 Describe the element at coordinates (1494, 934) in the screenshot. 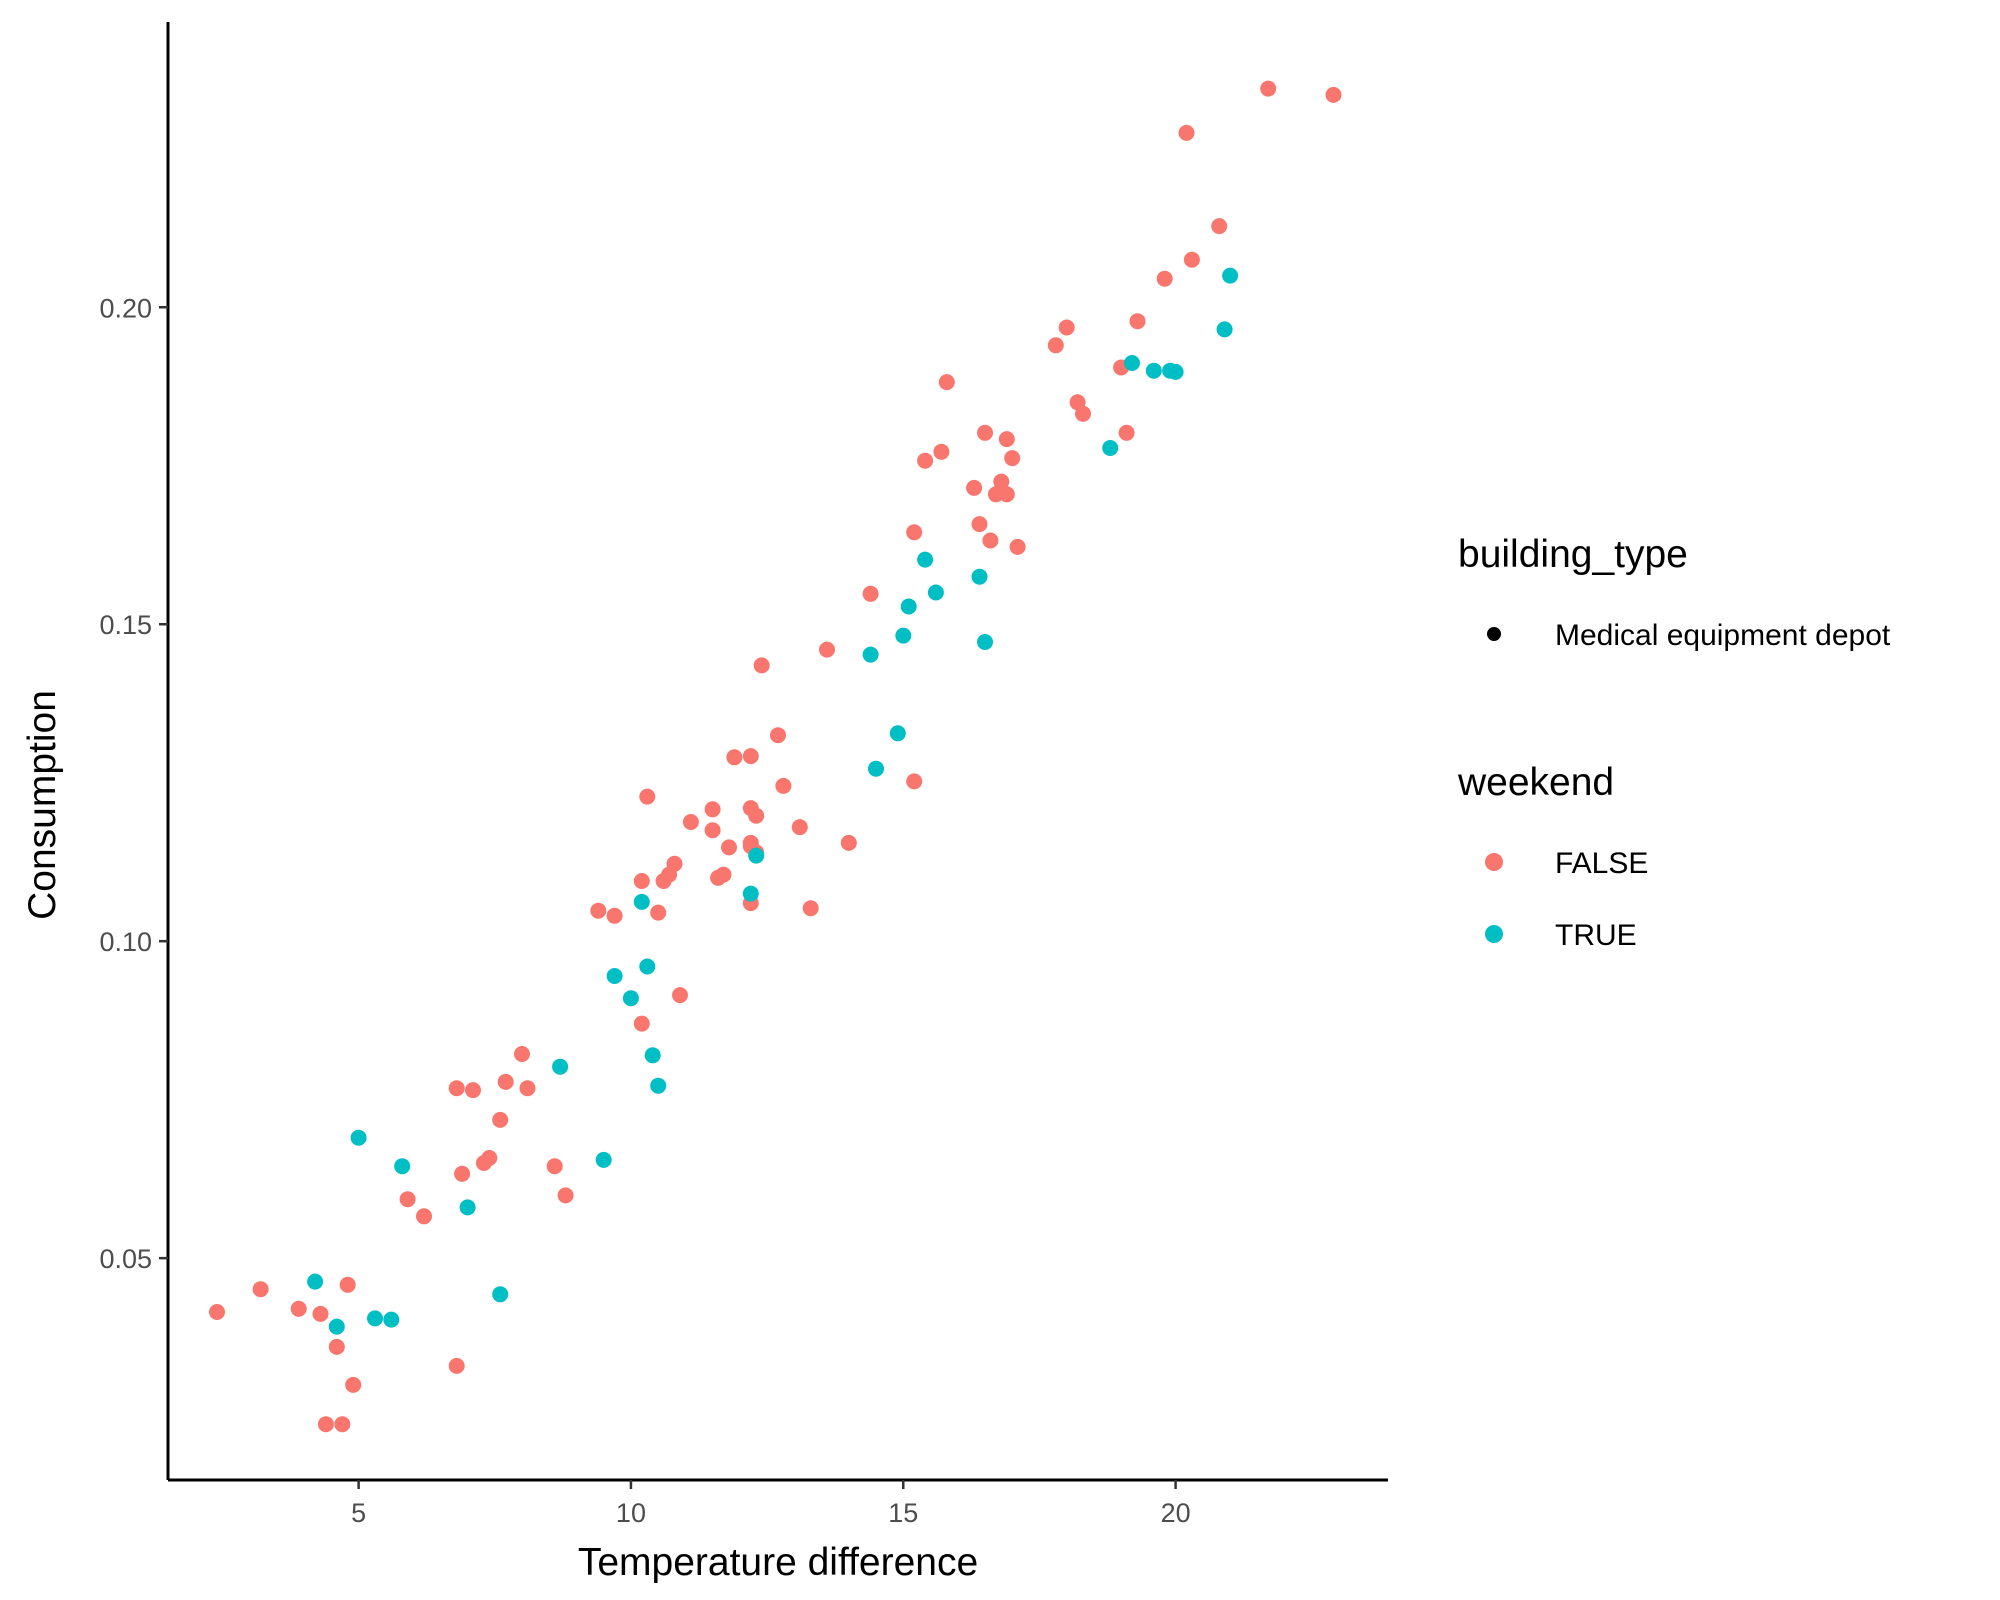

I see `legend-key-true` at that location.